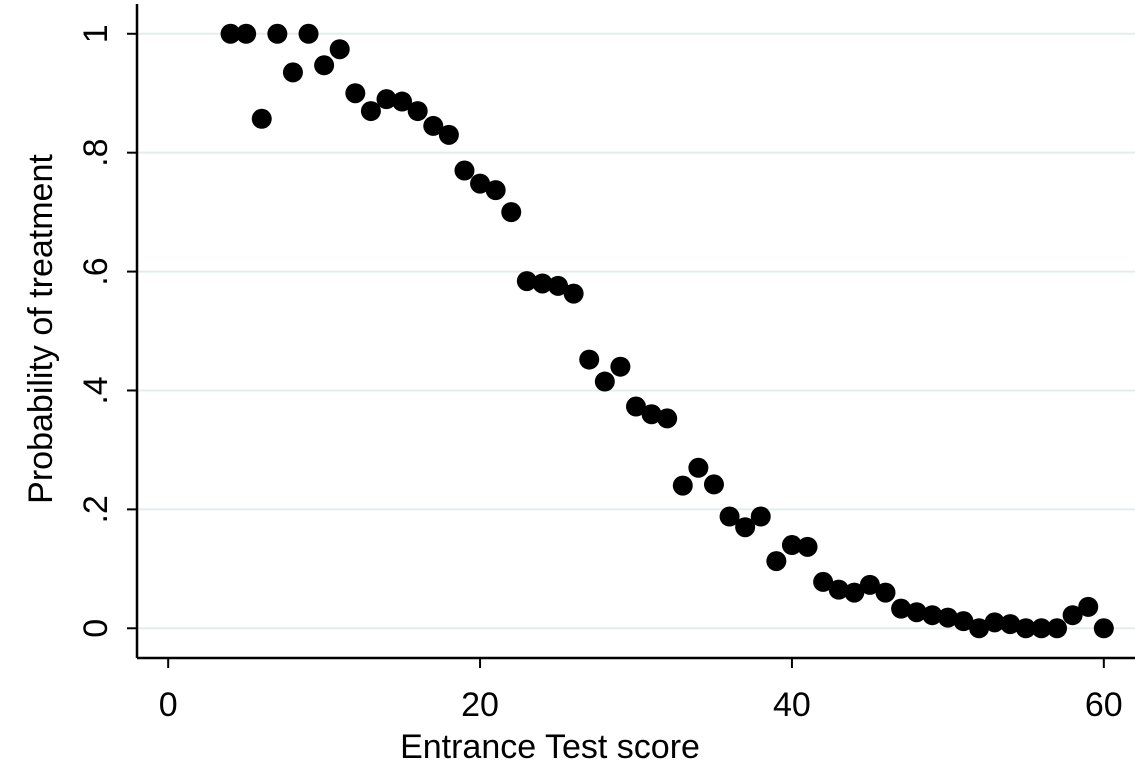  I want to click on y-tick-label: .4, so click(96, 390).